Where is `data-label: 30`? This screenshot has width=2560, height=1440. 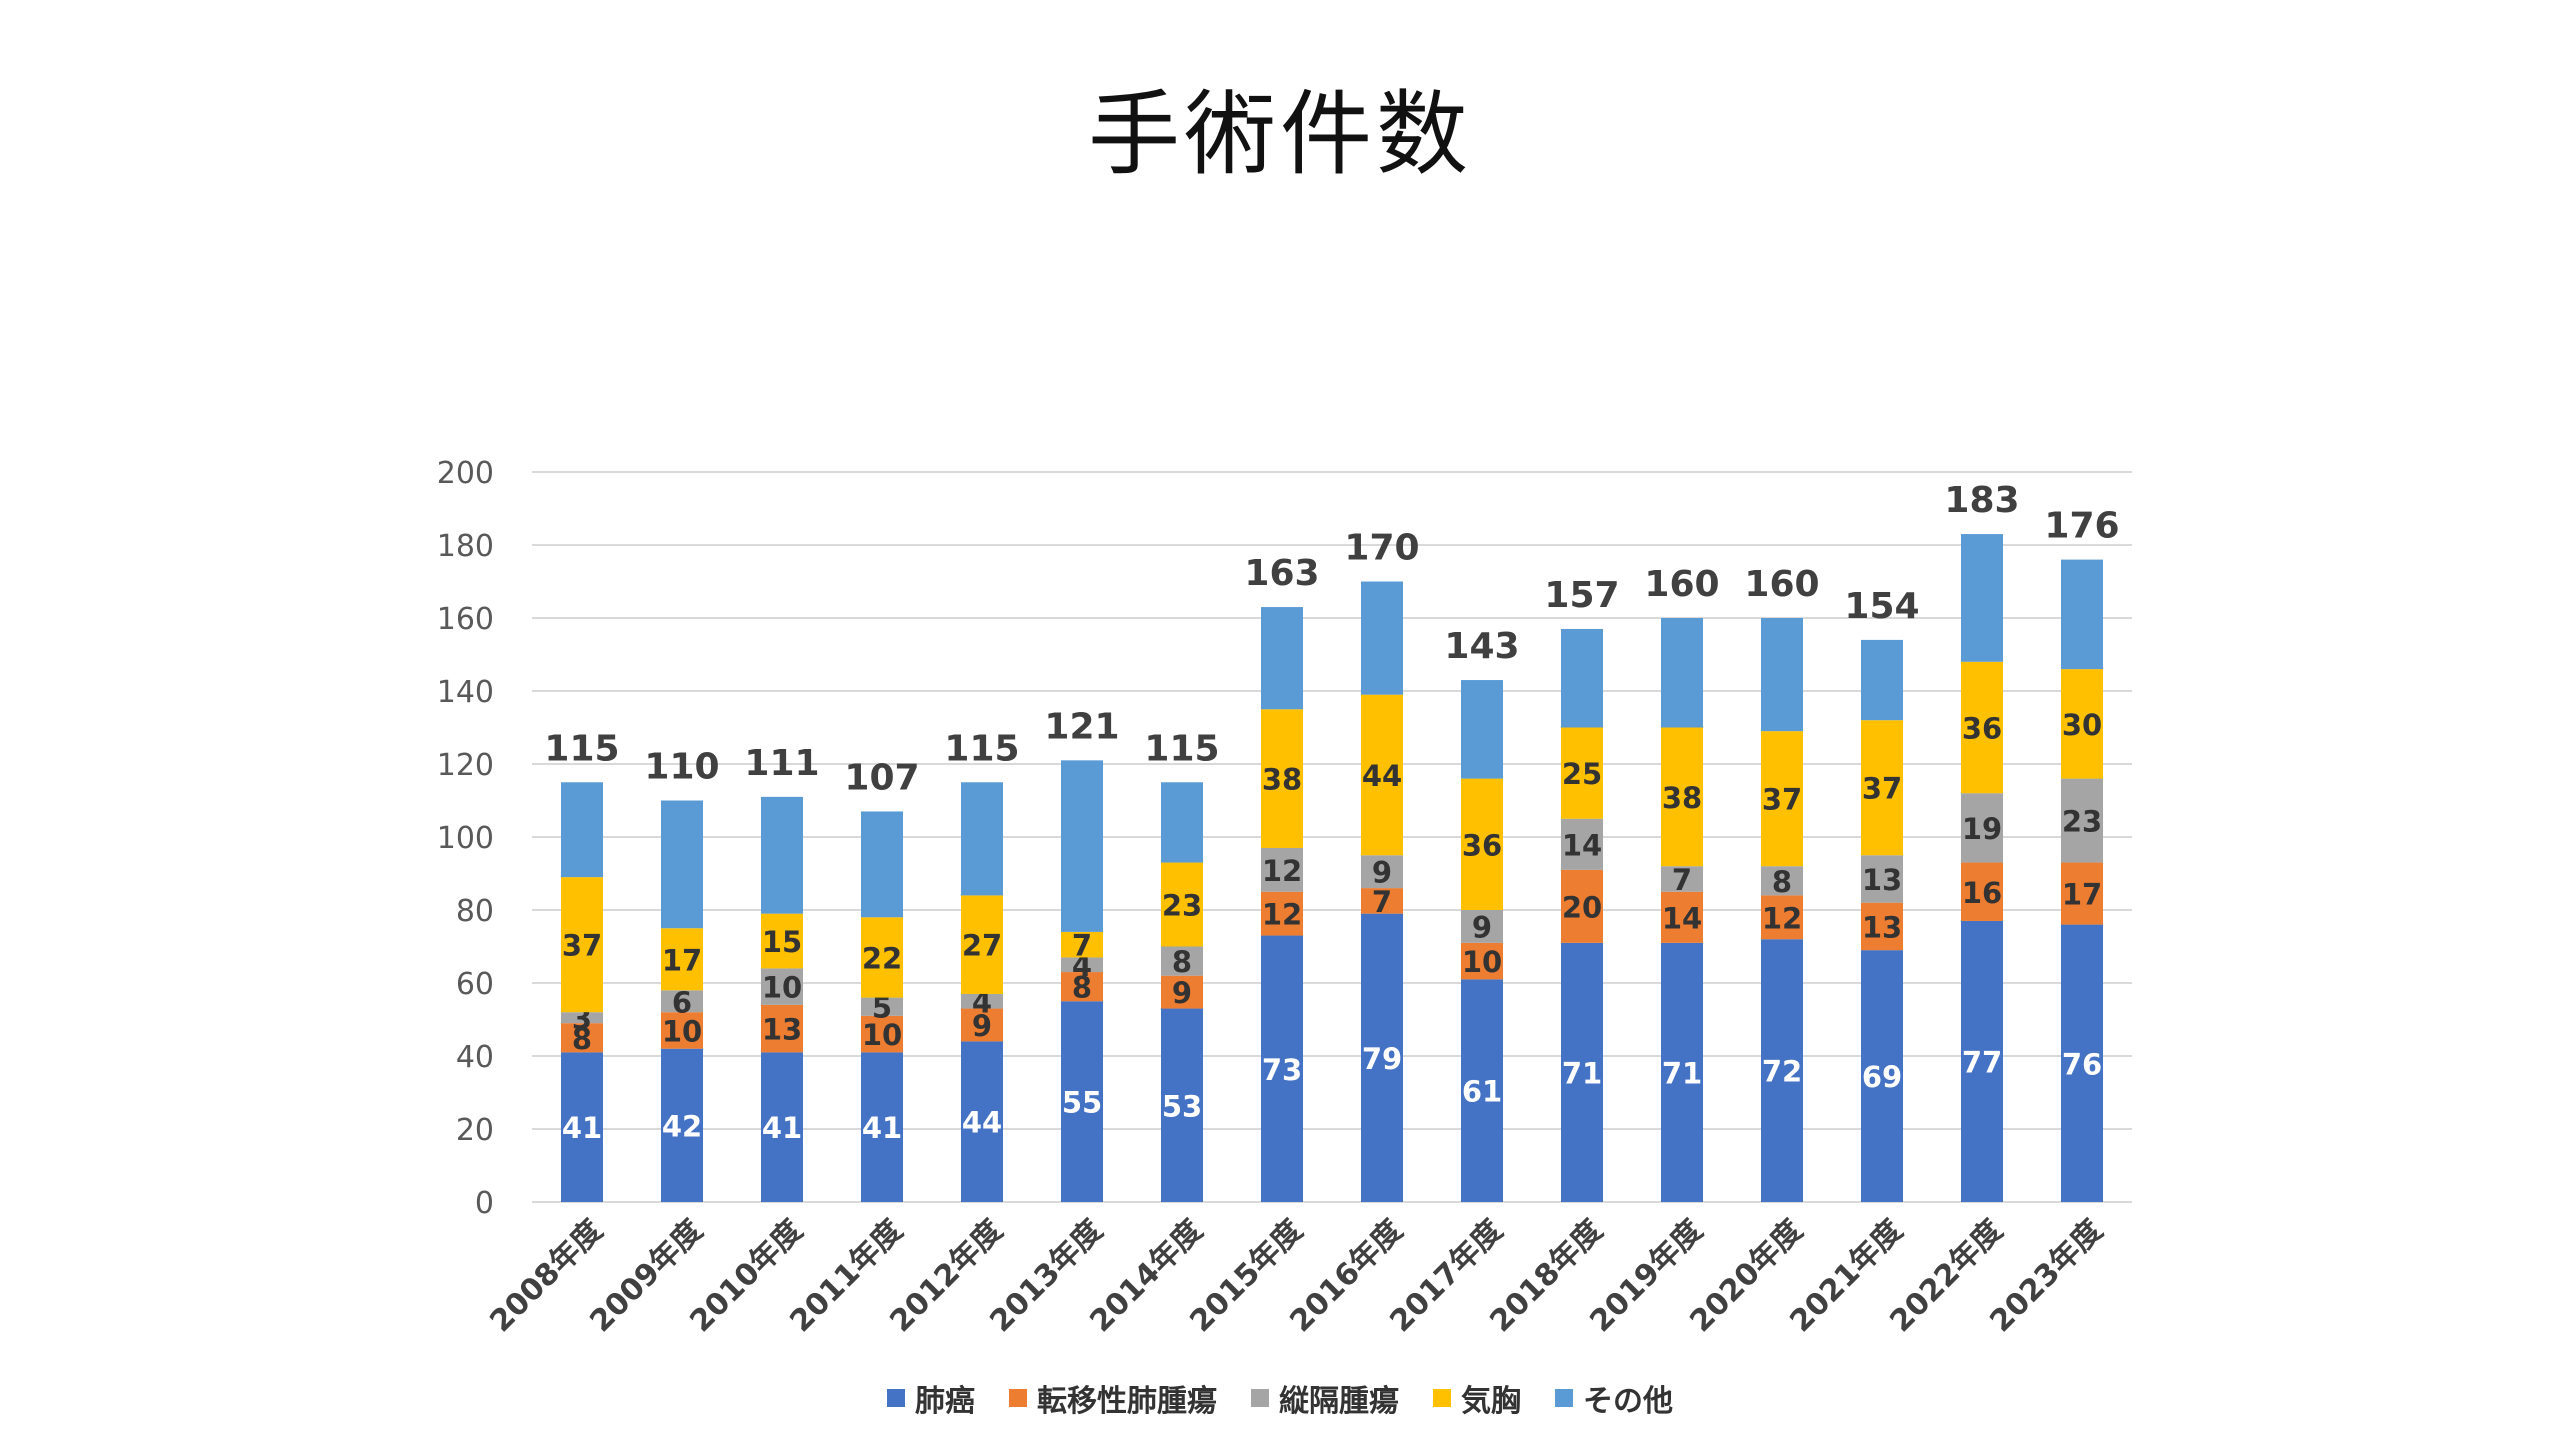
data-label: 30 is located at coordinates (2082, 725).